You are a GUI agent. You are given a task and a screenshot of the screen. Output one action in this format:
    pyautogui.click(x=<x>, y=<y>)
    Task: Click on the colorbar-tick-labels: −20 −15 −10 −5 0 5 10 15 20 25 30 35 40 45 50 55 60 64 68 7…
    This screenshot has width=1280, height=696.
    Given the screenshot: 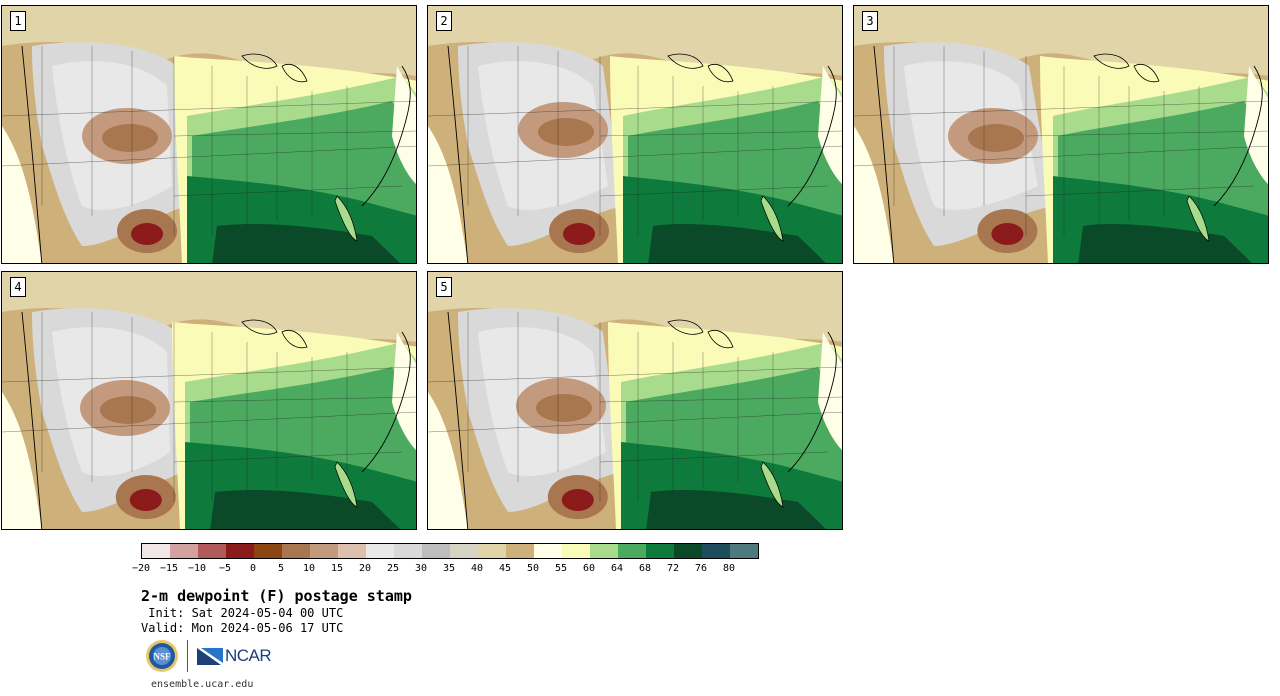 What is the action you would take?
    pyautogui.click(x=444, y=570)
    